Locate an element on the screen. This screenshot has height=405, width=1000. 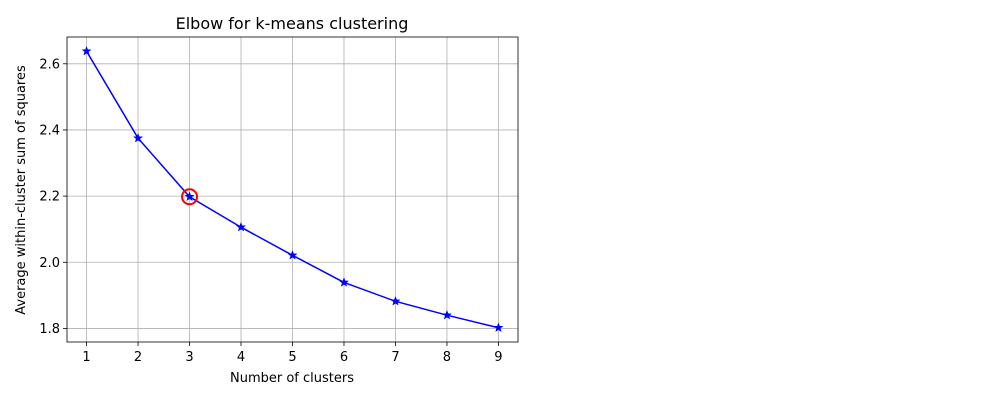
x-tick-label: 2 is located at coordinates (138, 357).